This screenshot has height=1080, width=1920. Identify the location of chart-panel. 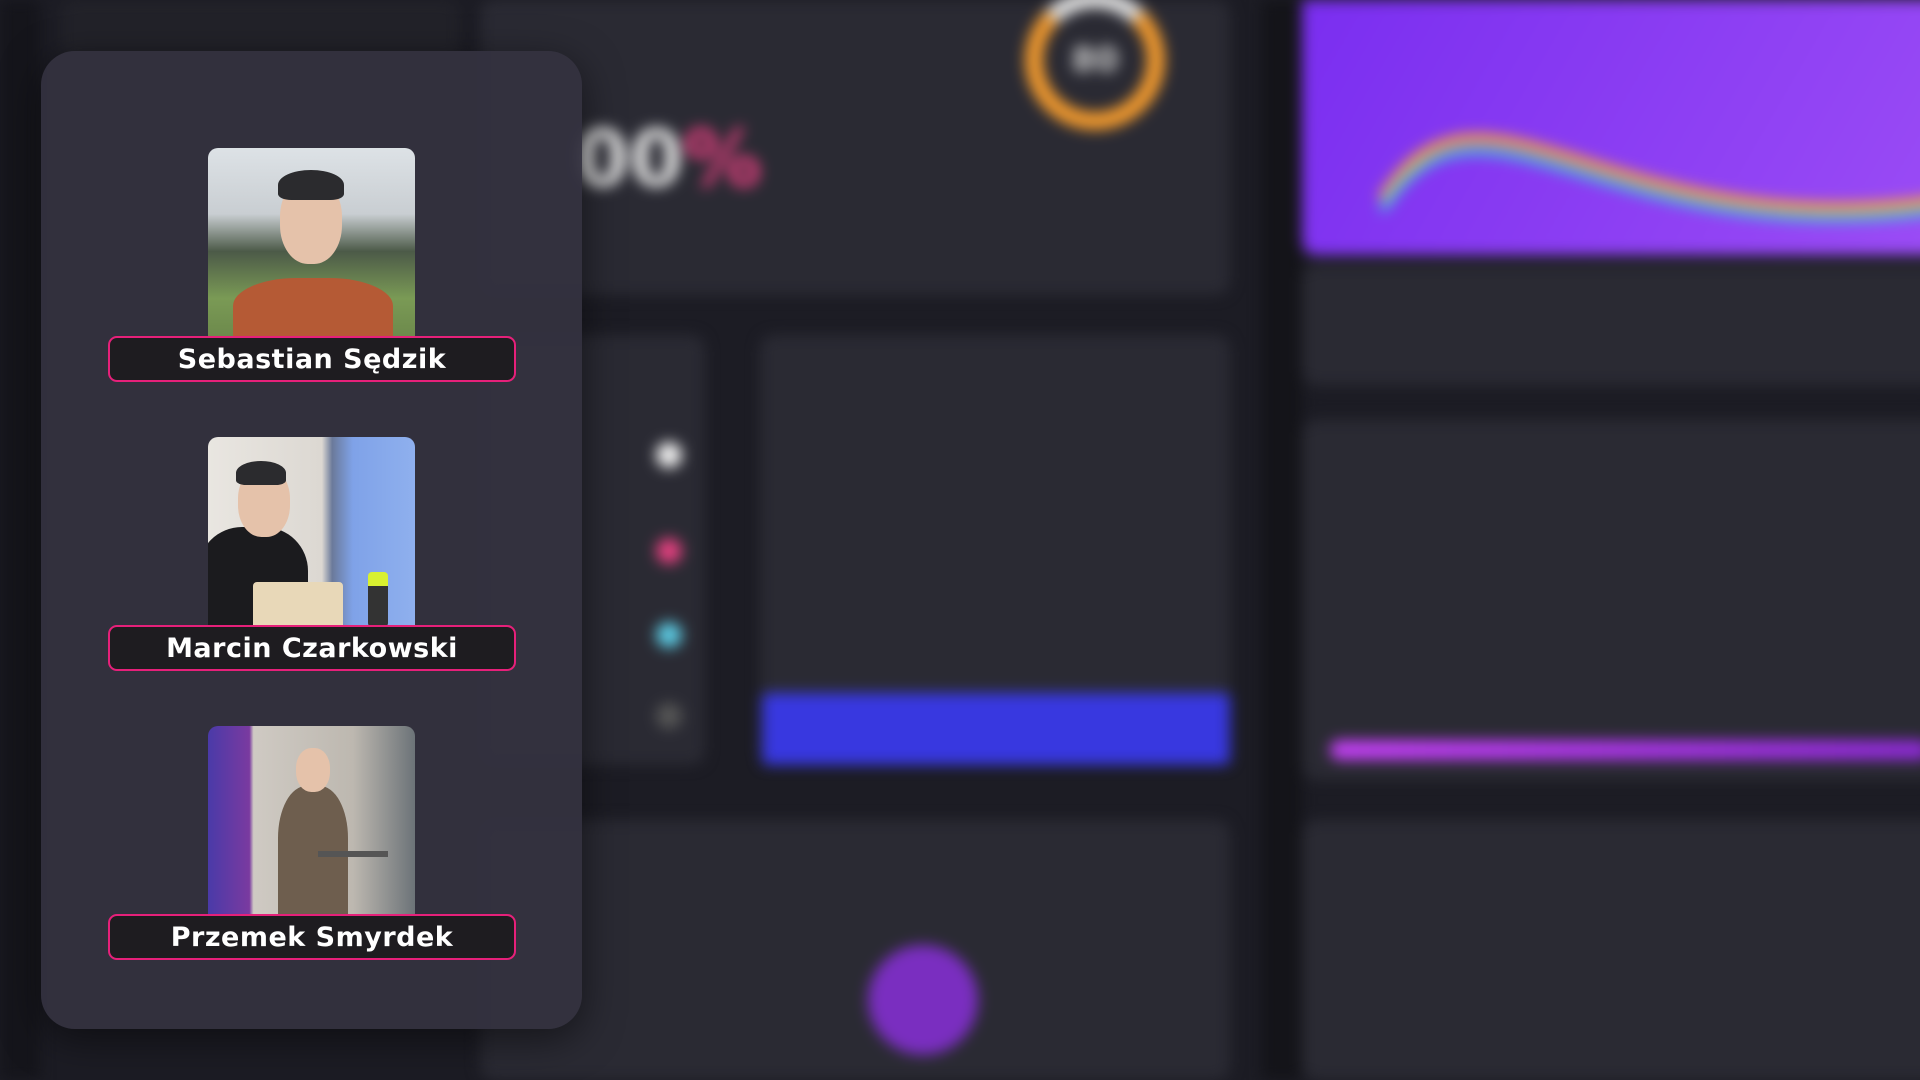
(1611, 600).